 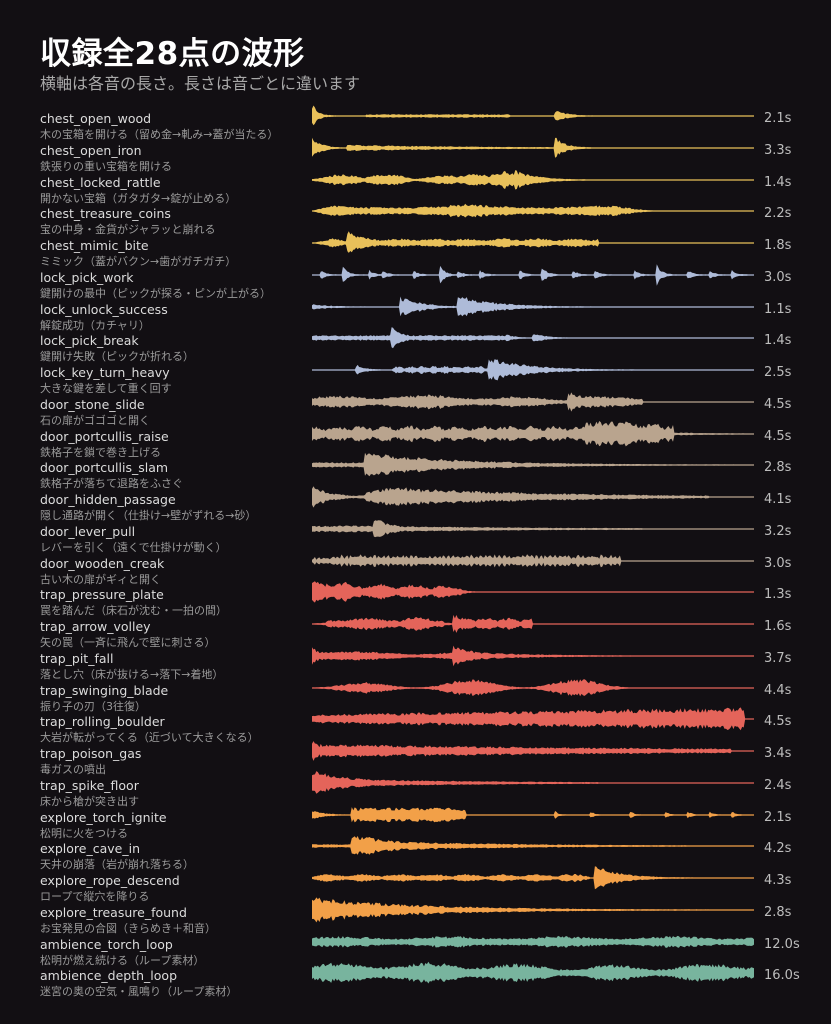 I want to click on duration-label: 12.0s, so click(x=782, y=944).